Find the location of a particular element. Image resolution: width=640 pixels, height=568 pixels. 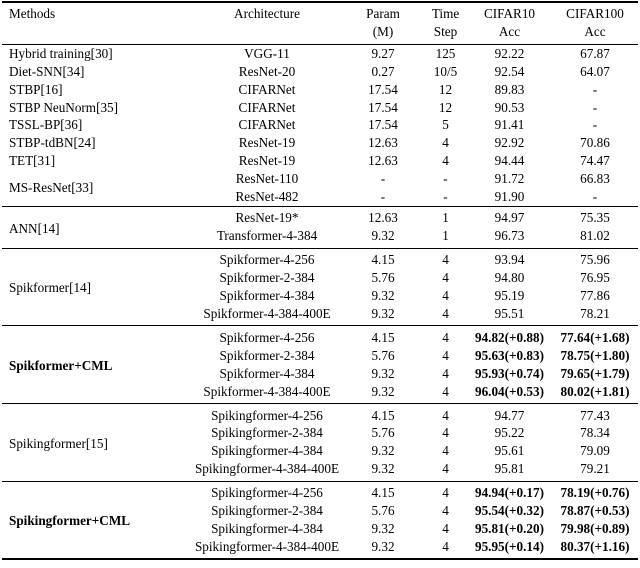

table-row: ANN[14] ResNet-19* 12.63 1 94.97 75.35 is located at coordinates (320, 220).